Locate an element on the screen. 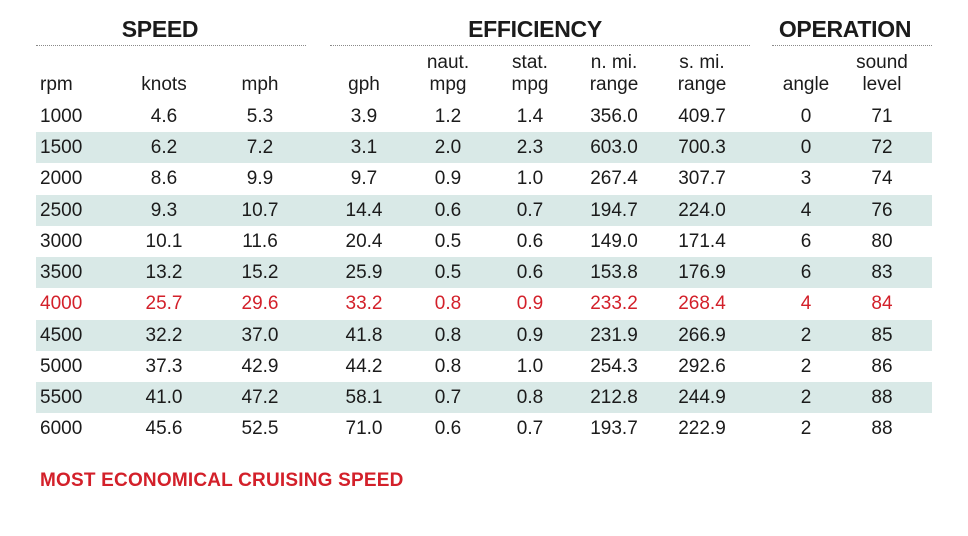 The width and height of the screenshot is (968, 536). cell-knots: 25.7 is located at coordinates (164, 303).